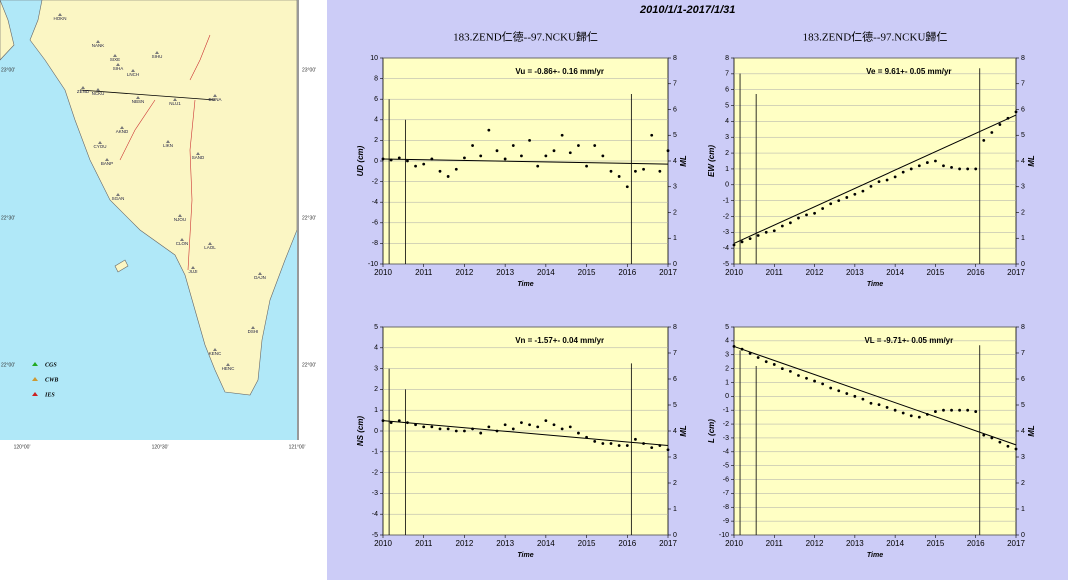 Image resolution: width=1068 pixels, height=585 pixels. Describe the element at coordinates (133, 74) in the screenshot. I see `station-label: LNCH` at that location.